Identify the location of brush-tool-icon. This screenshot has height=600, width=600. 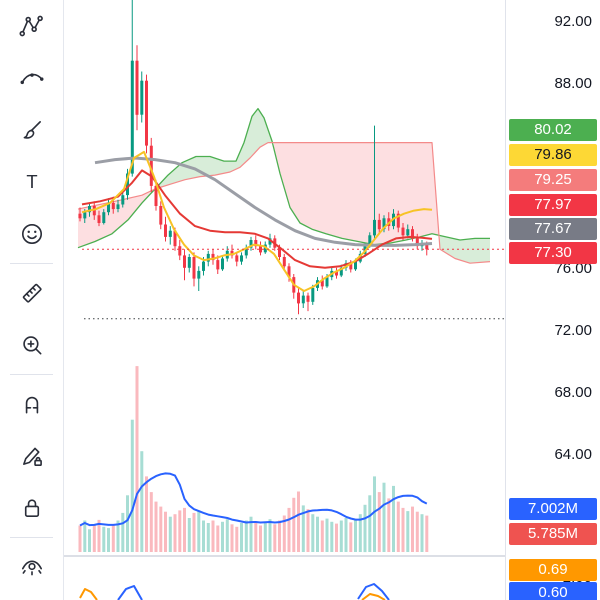
(32, 130).